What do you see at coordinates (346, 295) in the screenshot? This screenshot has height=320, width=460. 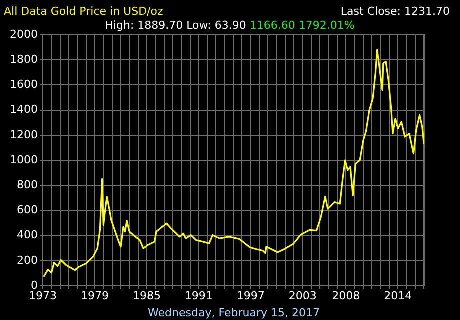 I see `x-tick-label: 2008` at bounding box center [346, 295].